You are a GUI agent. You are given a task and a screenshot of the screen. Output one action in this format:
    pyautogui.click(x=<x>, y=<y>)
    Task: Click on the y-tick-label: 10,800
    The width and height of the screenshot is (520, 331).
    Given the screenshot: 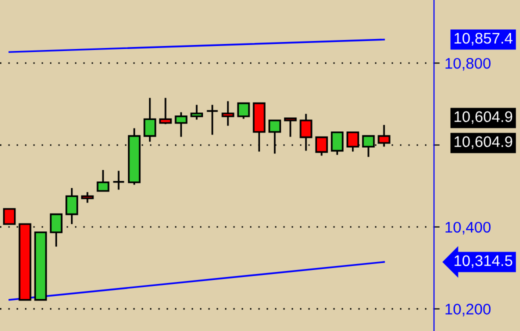 What is the action you would take?
    pyautogui.click(x=468, y=64)
    